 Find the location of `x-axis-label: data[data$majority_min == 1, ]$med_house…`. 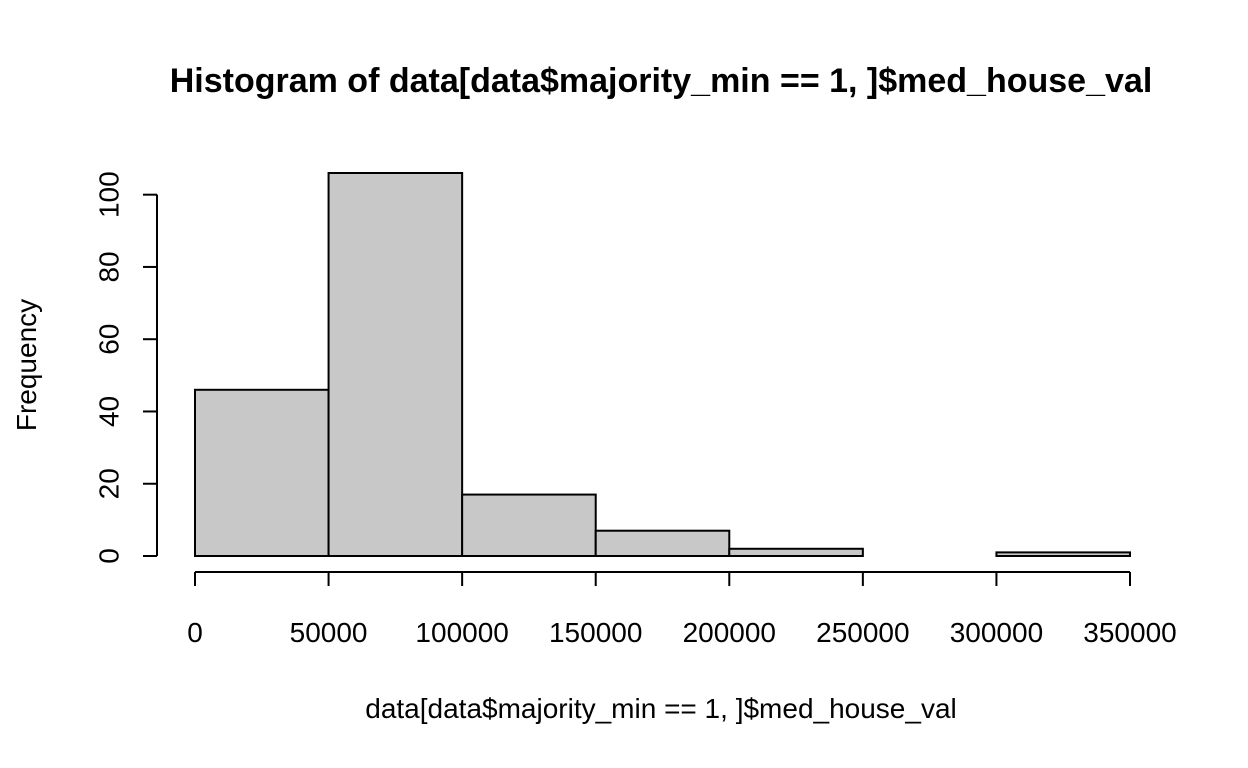

x-axis-label: data[data$majority_min == 1, ]$med_house… is located at coordinates (661, 708).